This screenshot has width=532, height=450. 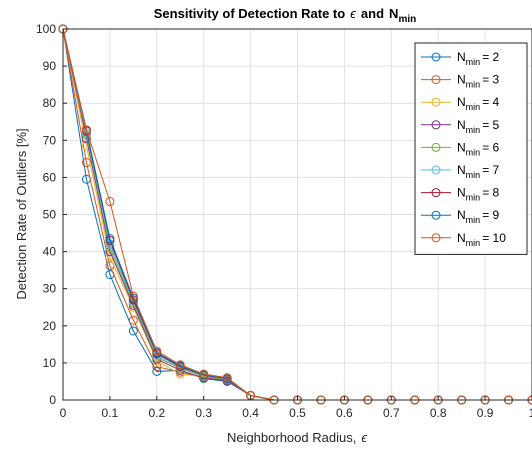 What do you see at coordinates (50, 363) in the screenshot?
I see `y-tick-label: 10` at bounding box center [50, 363].